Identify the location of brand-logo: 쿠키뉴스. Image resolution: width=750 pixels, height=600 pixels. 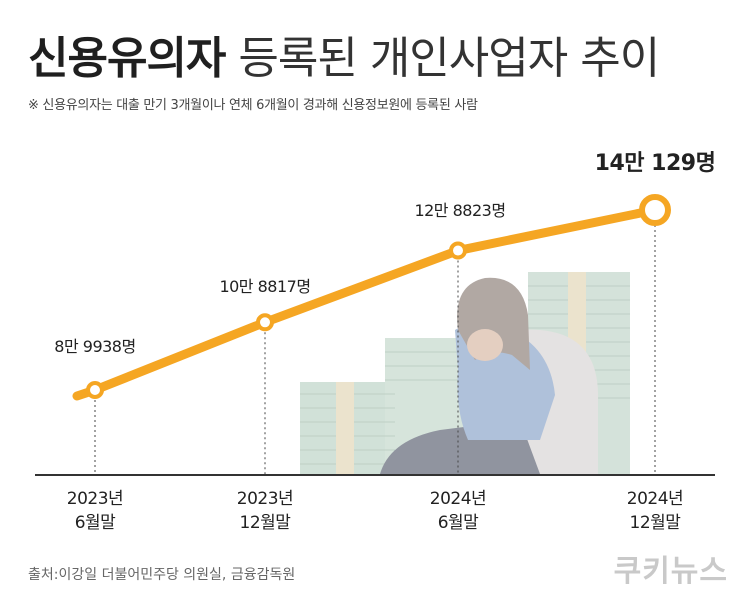
(670, 571).